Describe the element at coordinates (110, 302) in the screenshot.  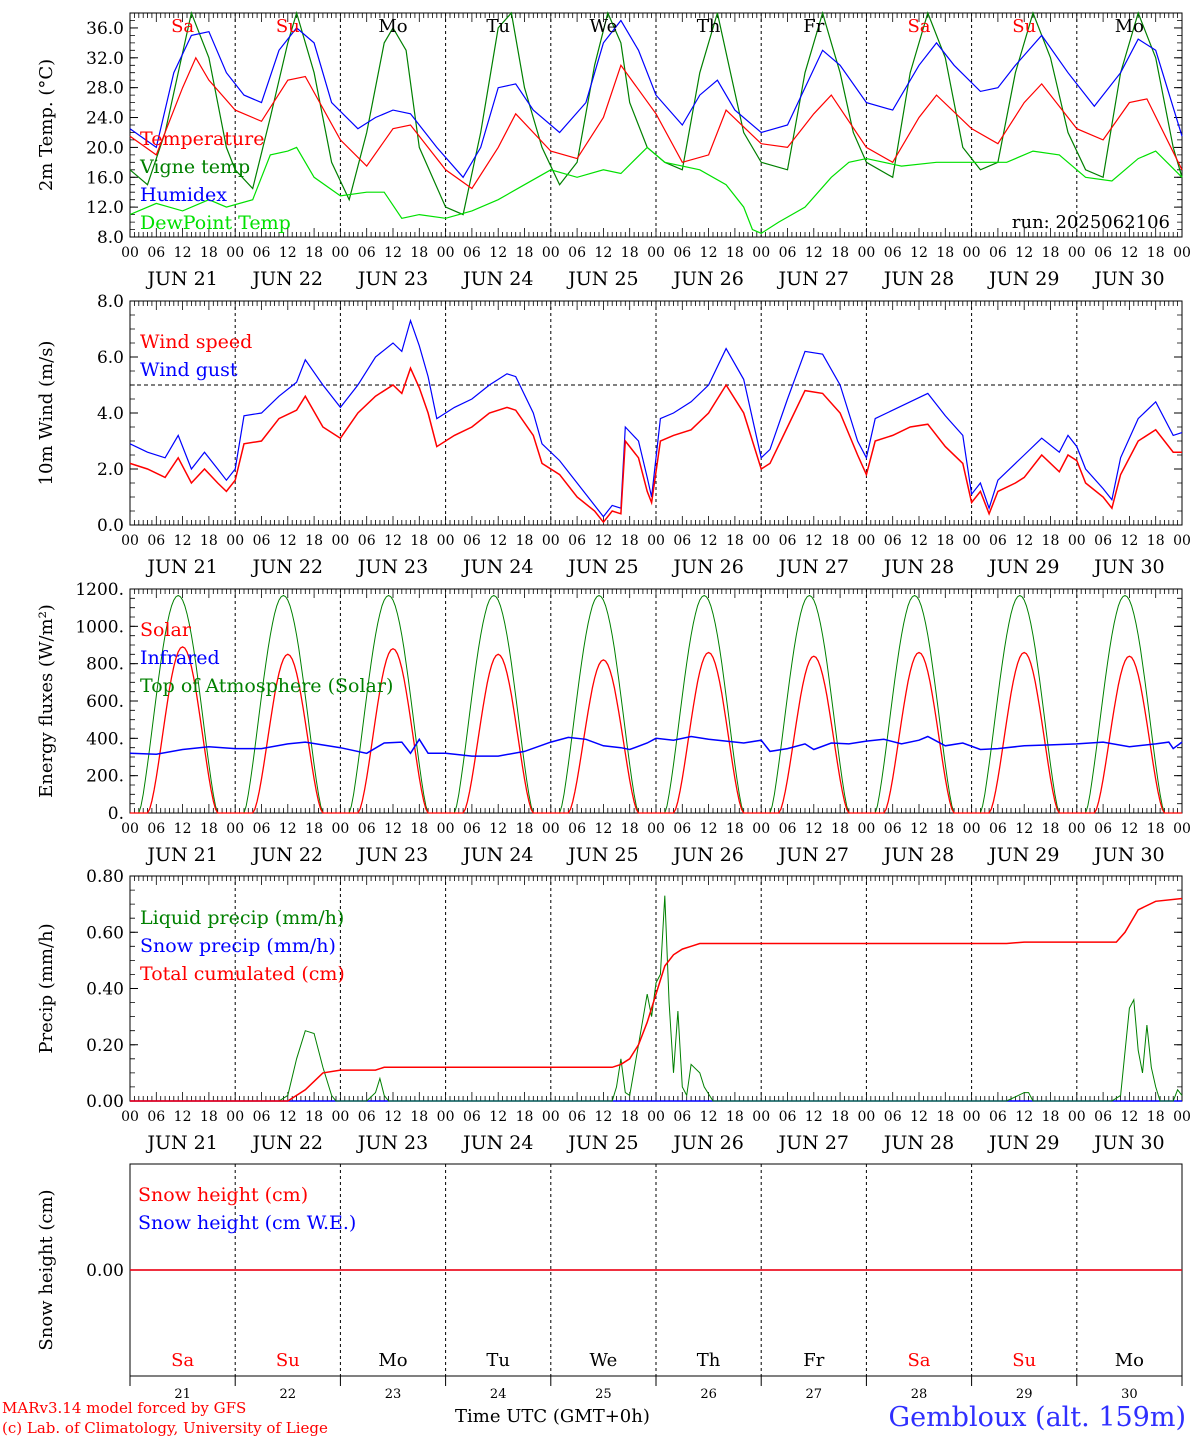
I see `y-tick-label: 8.0` at that location.